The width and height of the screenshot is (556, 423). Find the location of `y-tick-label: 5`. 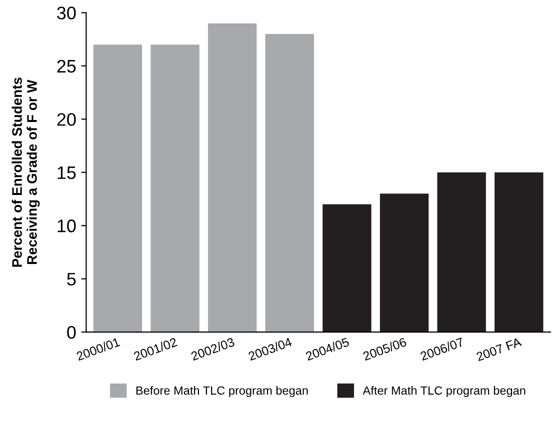

y-tick-label: 5 is located at coordinates (71, 279).